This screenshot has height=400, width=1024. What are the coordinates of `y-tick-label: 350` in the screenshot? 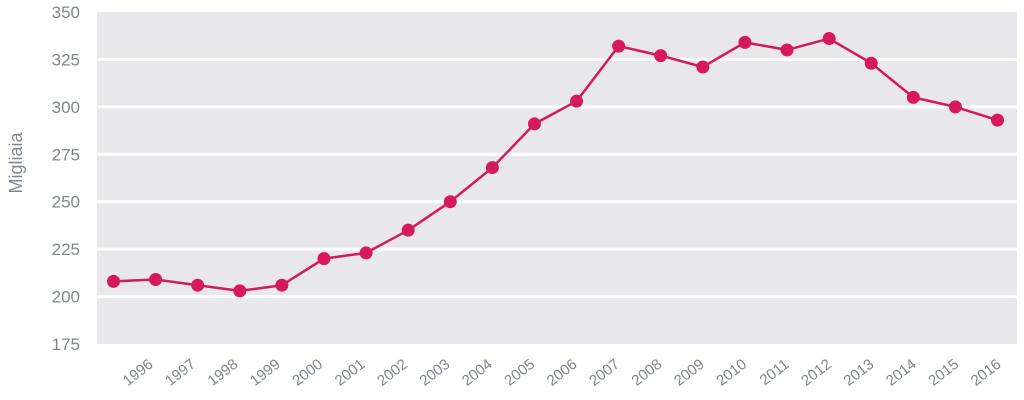 It's located at (66, 12).